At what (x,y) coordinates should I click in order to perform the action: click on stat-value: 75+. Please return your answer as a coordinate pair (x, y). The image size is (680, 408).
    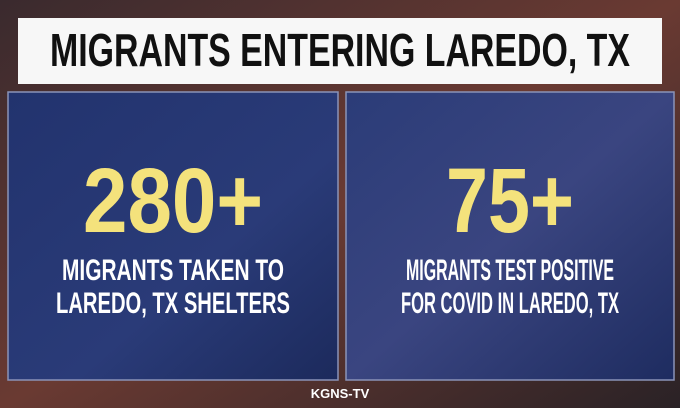
    Looking at the image, I should click on (510, 201).